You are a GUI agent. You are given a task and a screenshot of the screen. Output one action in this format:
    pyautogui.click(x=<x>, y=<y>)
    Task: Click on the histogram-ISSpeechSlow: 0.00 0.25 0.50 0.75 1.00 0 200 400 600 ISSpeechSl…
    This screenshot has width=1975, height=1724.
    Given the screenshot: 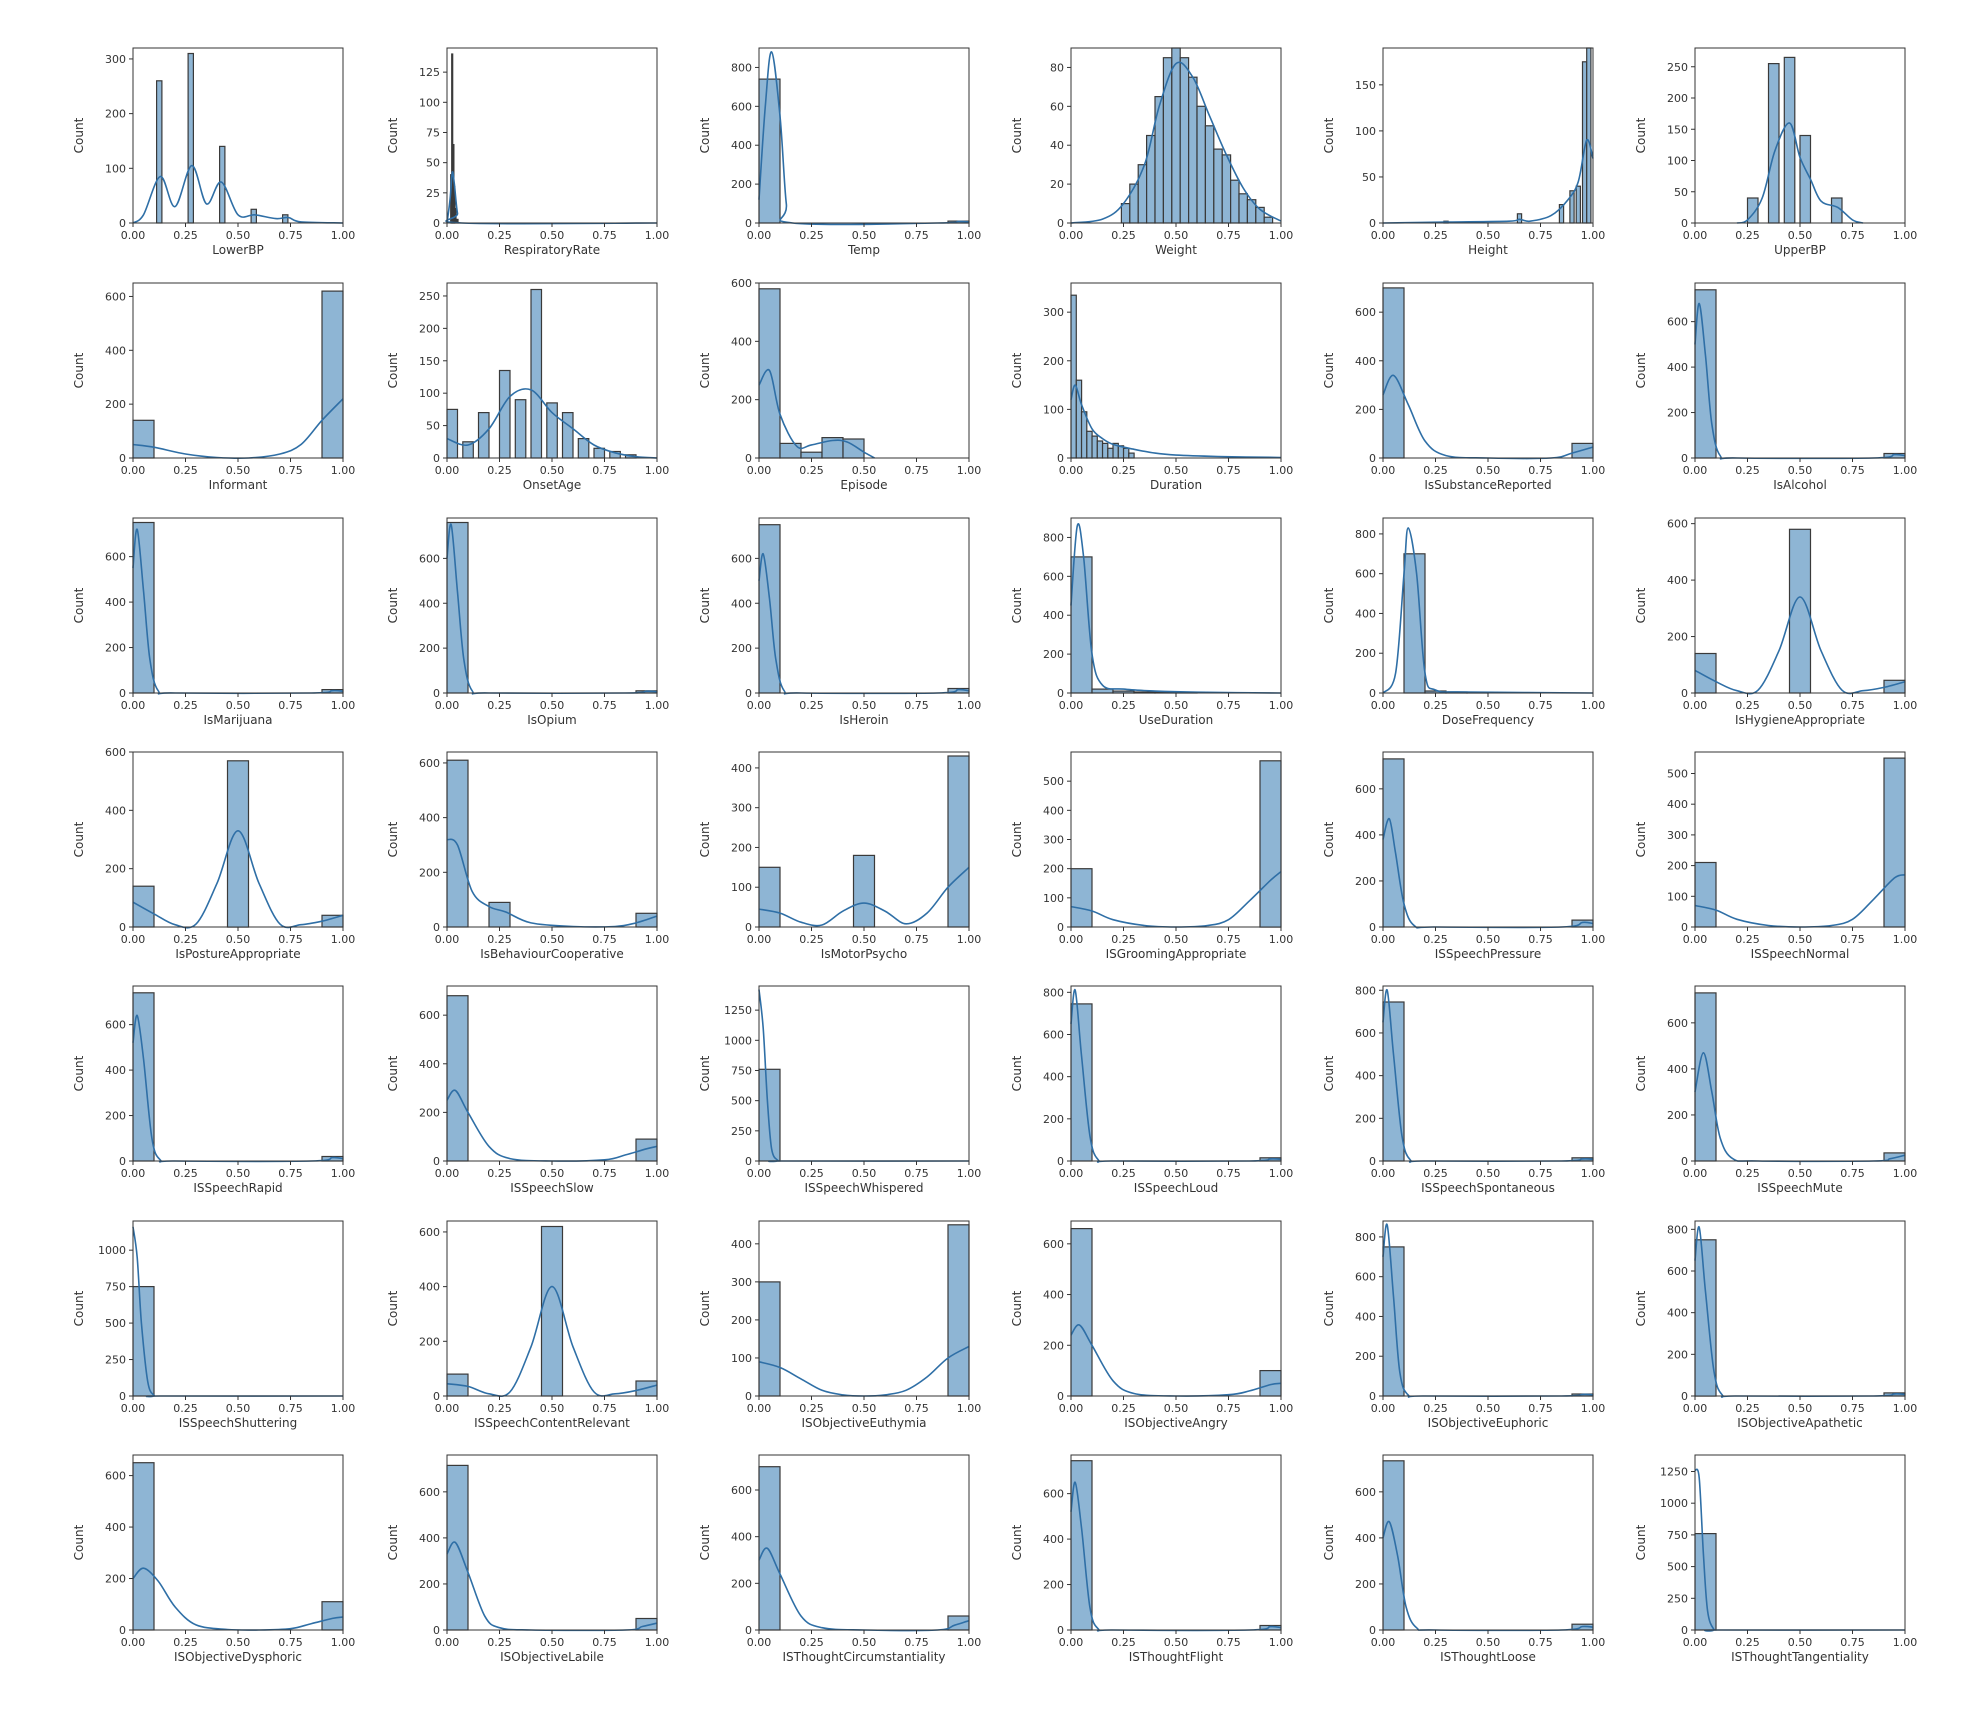 What is the action you would take?
    pyautogui.click(x=528, y=1090)
    